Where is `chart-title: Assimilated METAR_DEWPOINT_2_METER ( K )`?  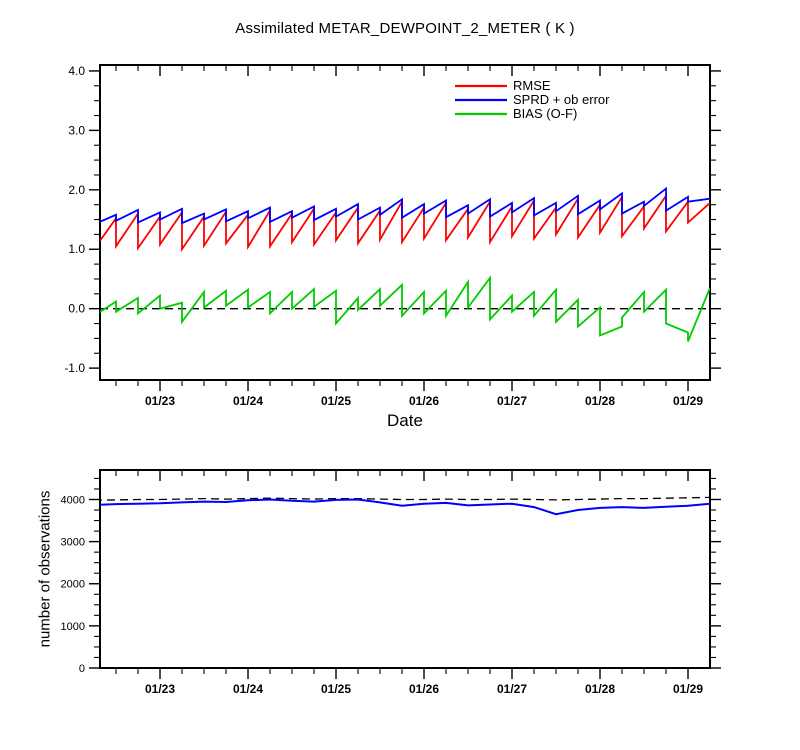
chart-title: Assimilated METAR_DEWPOINT_2_METER ( K ) is located at coordinates (405, 28).